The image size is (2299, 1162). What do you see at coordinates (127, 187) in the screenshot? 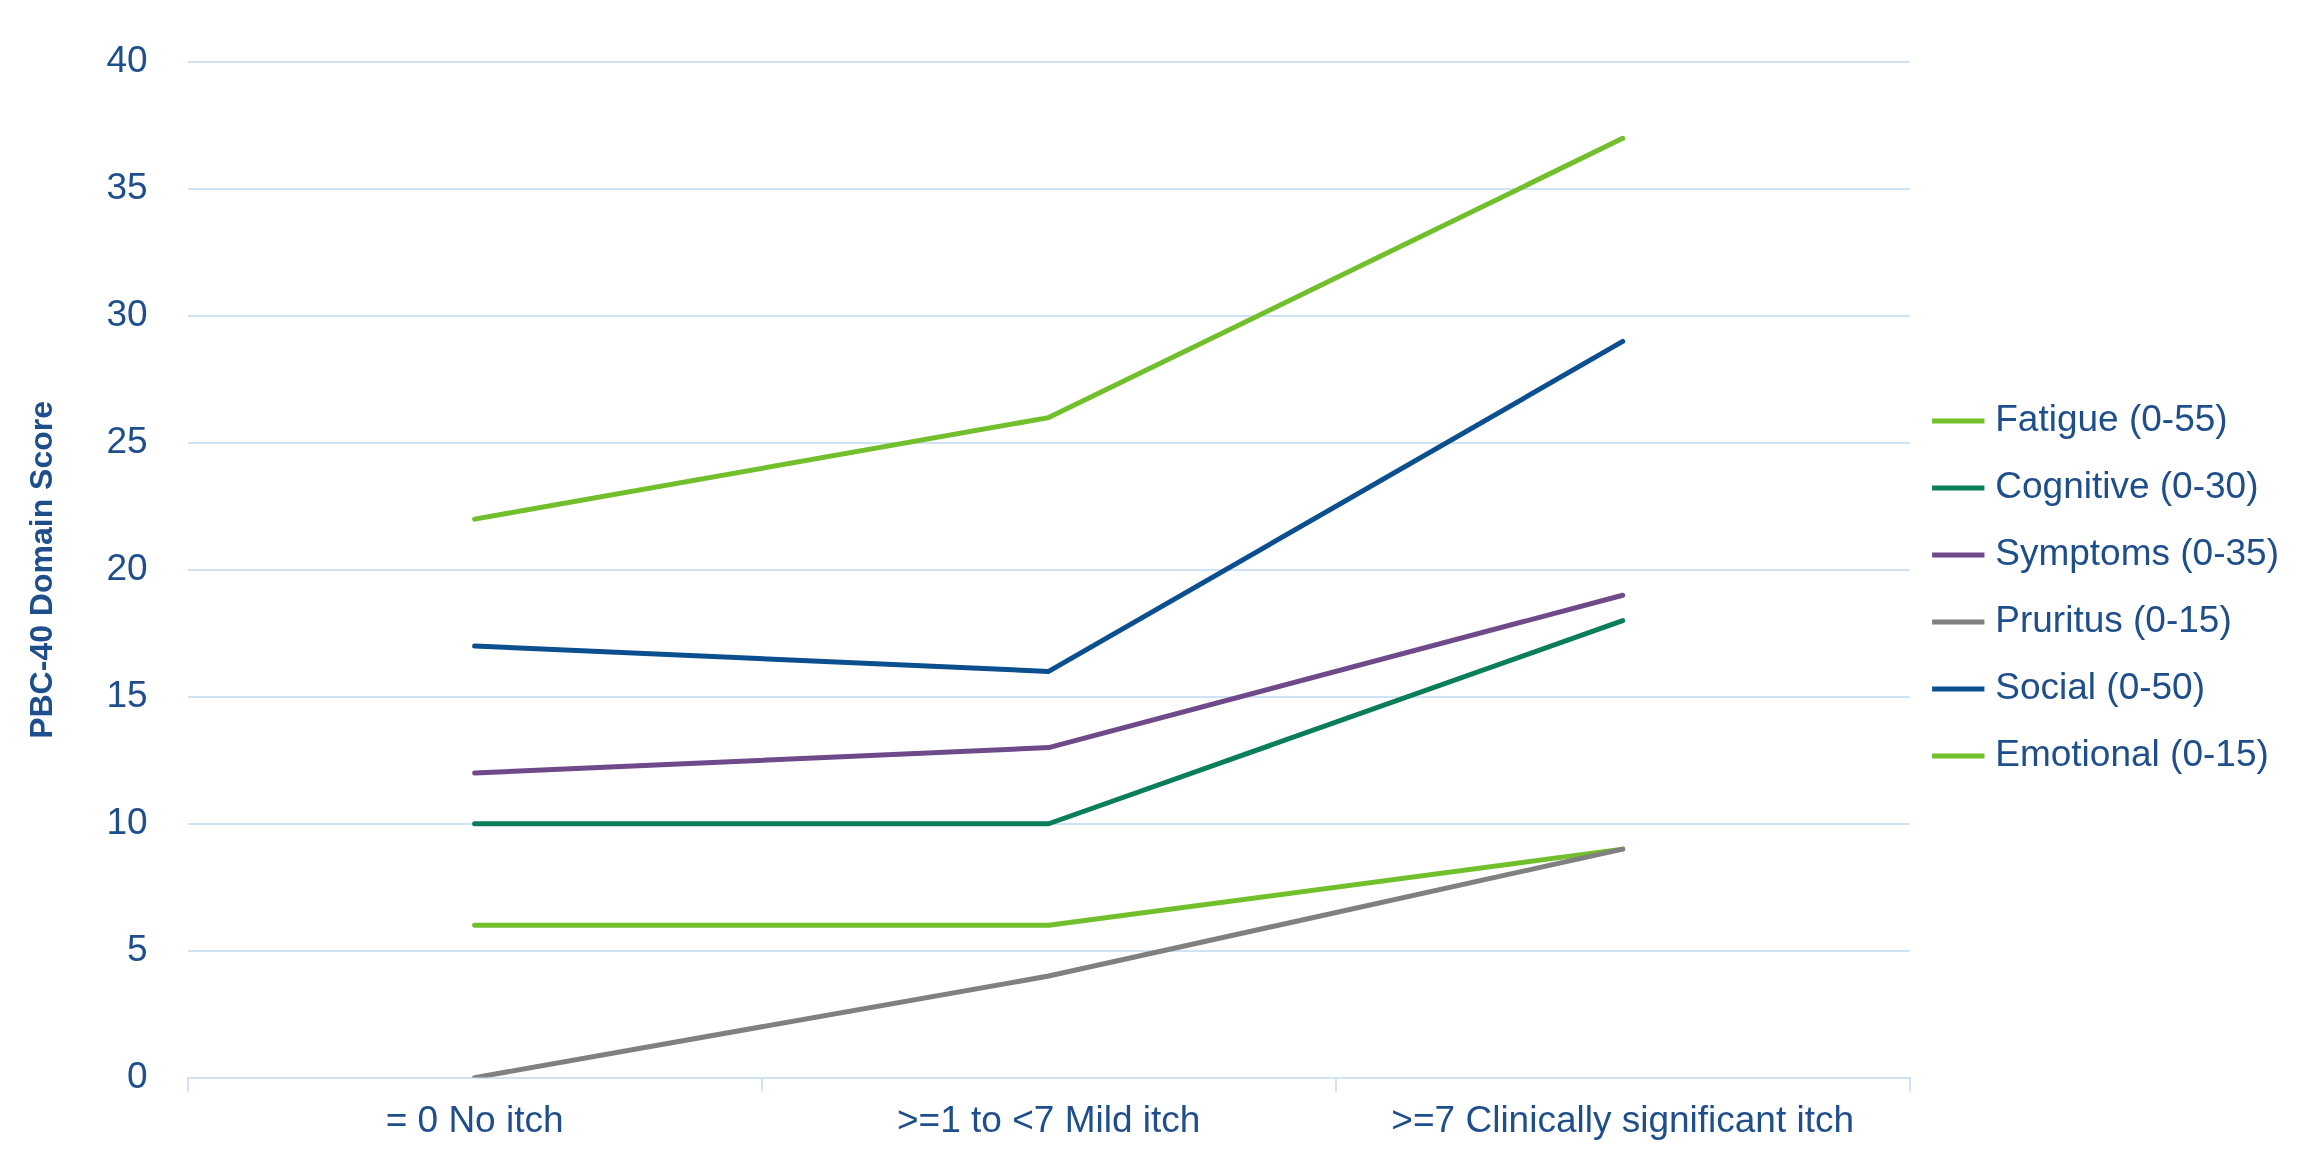
I see `y-tick-label: 35` at bounding box center [127, 187].